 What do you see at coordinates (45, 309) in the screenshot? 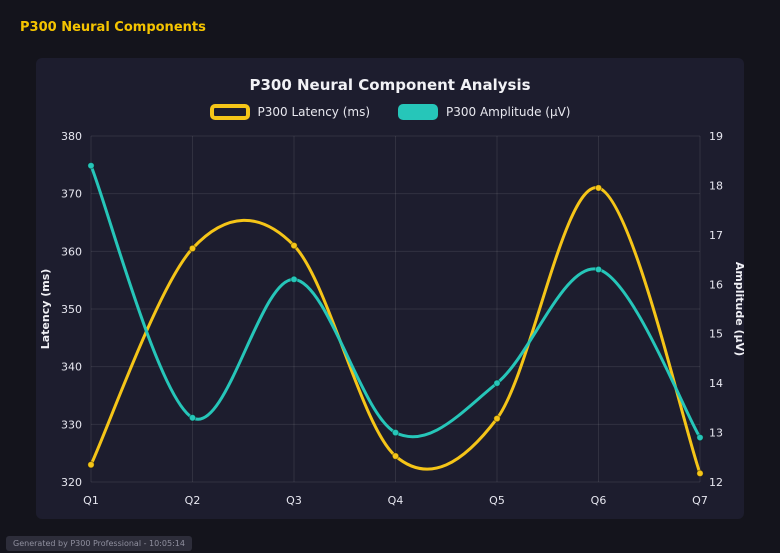
I see `svg-text: Latency (ms)` at bounding box center [45, 309].